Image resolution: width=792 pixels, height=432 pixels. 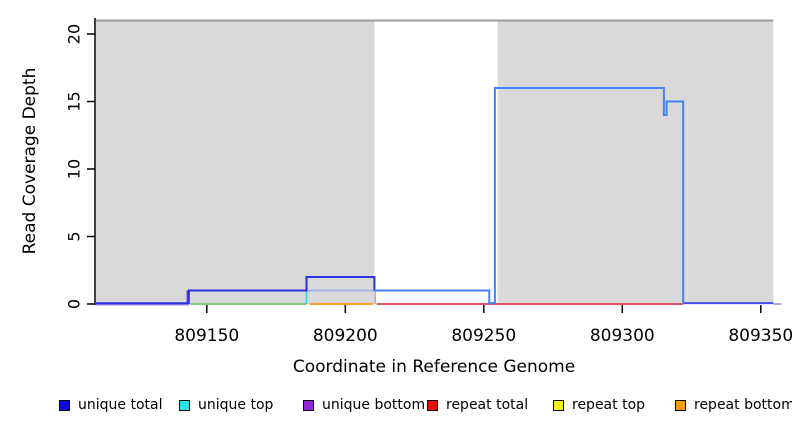 I want to click on y-tick-label: 0, so click(x=74, y=304).